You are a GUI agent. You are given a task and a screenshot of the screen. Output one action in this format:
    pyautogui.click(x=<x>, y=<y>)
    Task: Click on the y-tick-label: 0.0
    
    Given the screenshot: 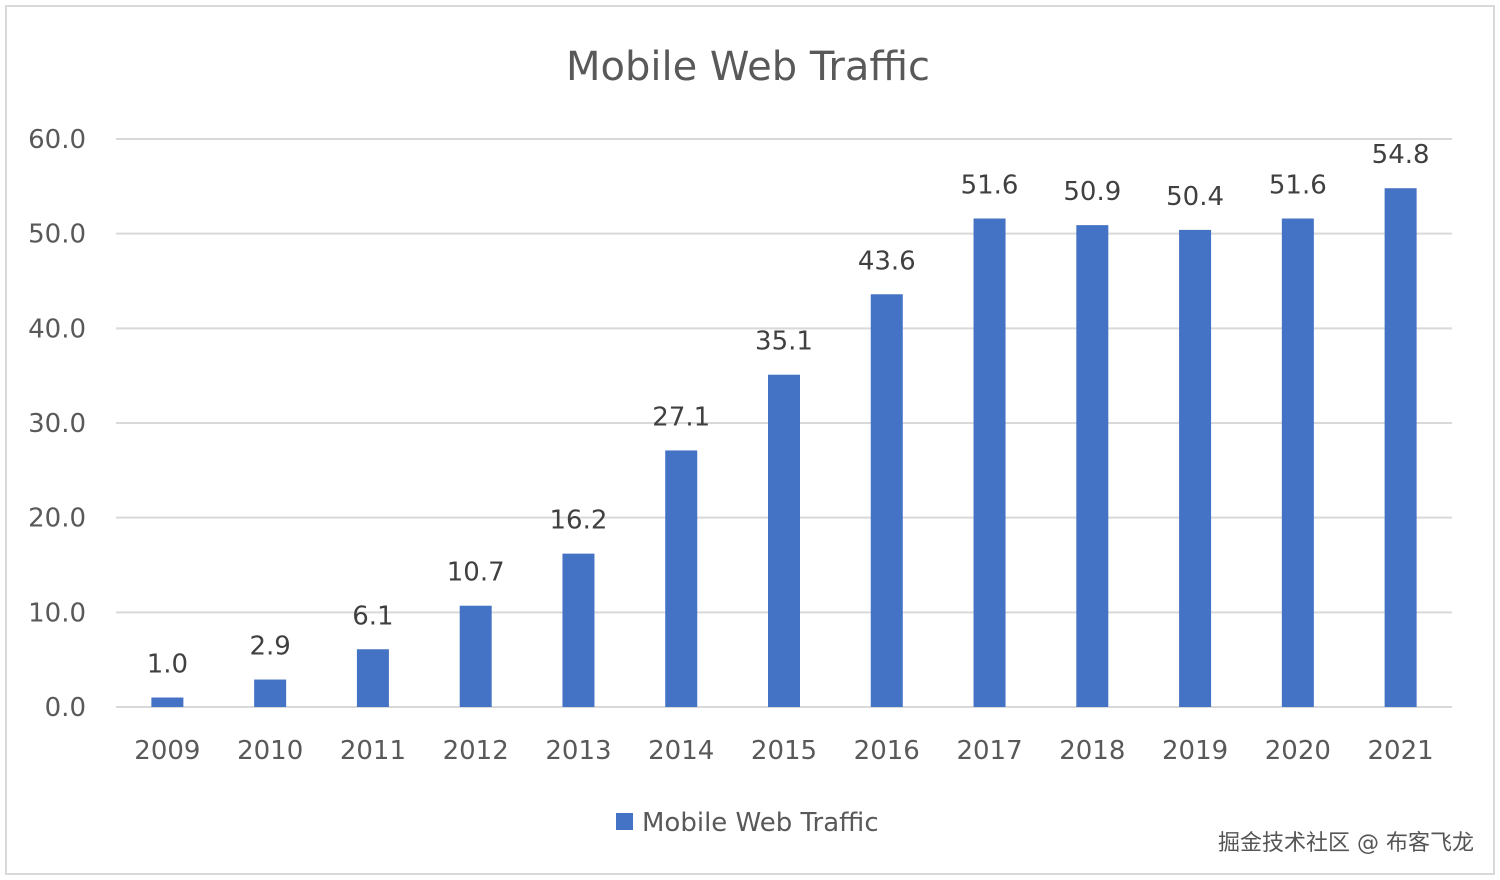 What is the action you would take?
    pyautogui.click(x=65, y=708)
    